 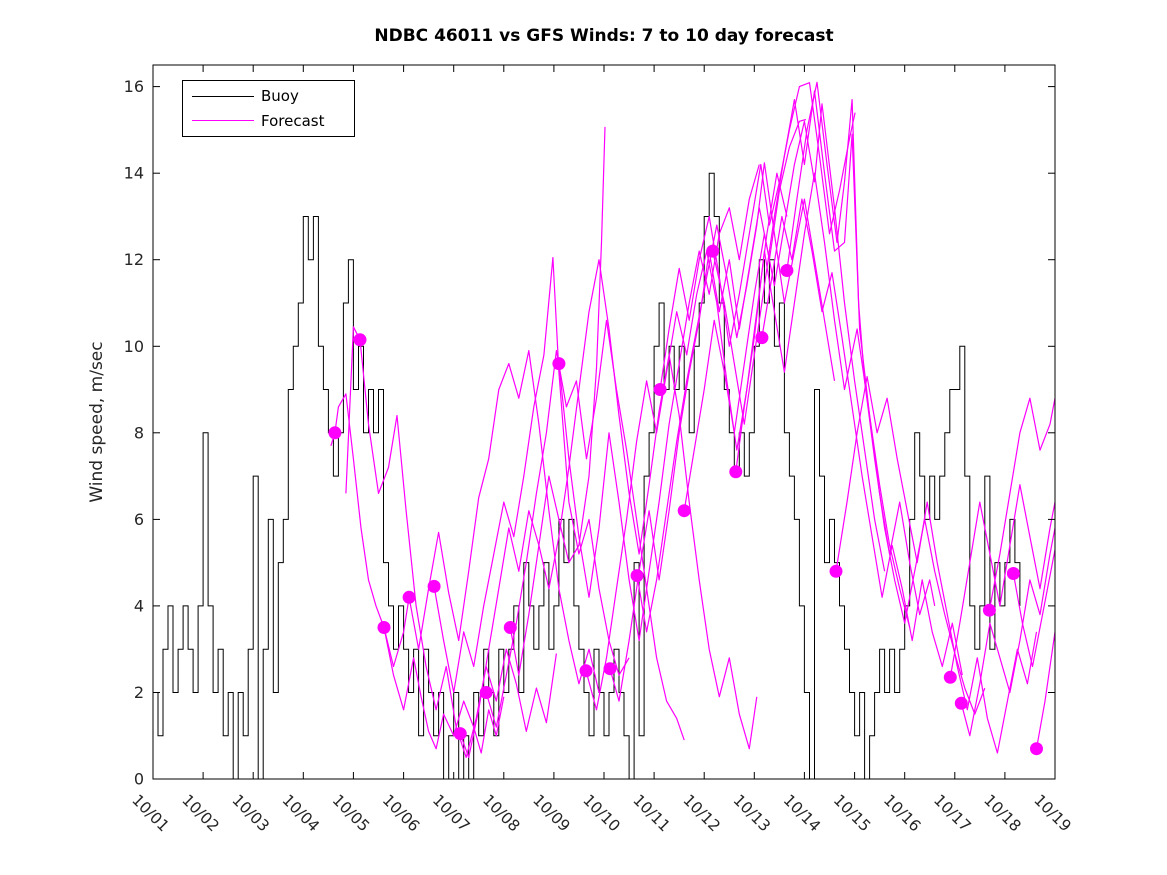 I want to click on y-tick-label: 6, so click(x=139, y=519).